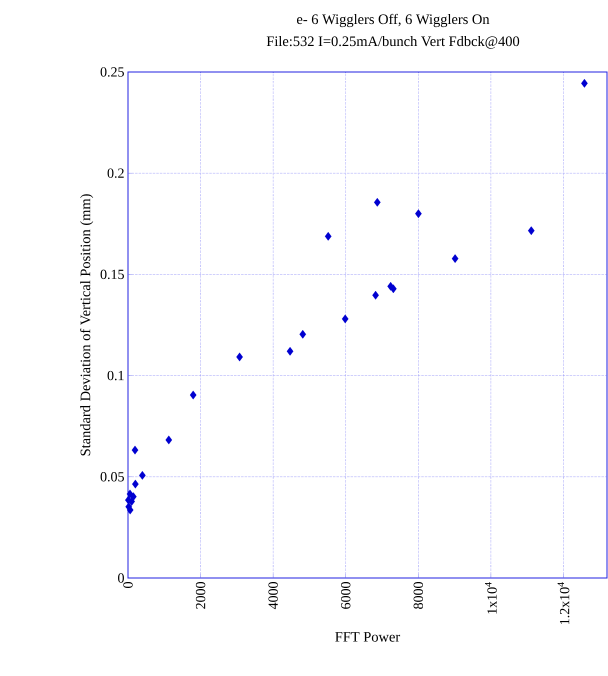 This screenshot has width=608, height=676. Describe the element at coordinates (112, 477) in the screenshot. I see `y-tick-label: 0.05` at that location.